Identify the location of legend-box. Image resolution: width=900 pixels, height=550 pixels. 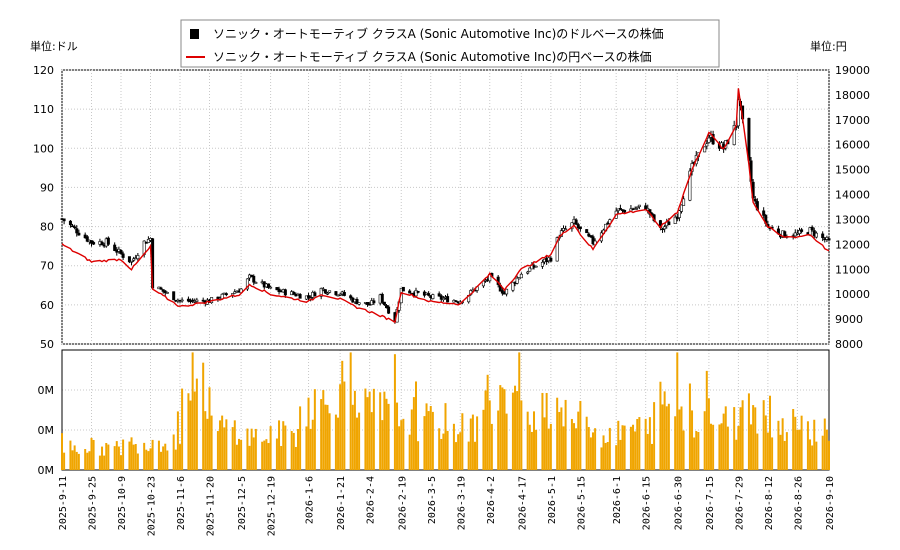
(450, 43).